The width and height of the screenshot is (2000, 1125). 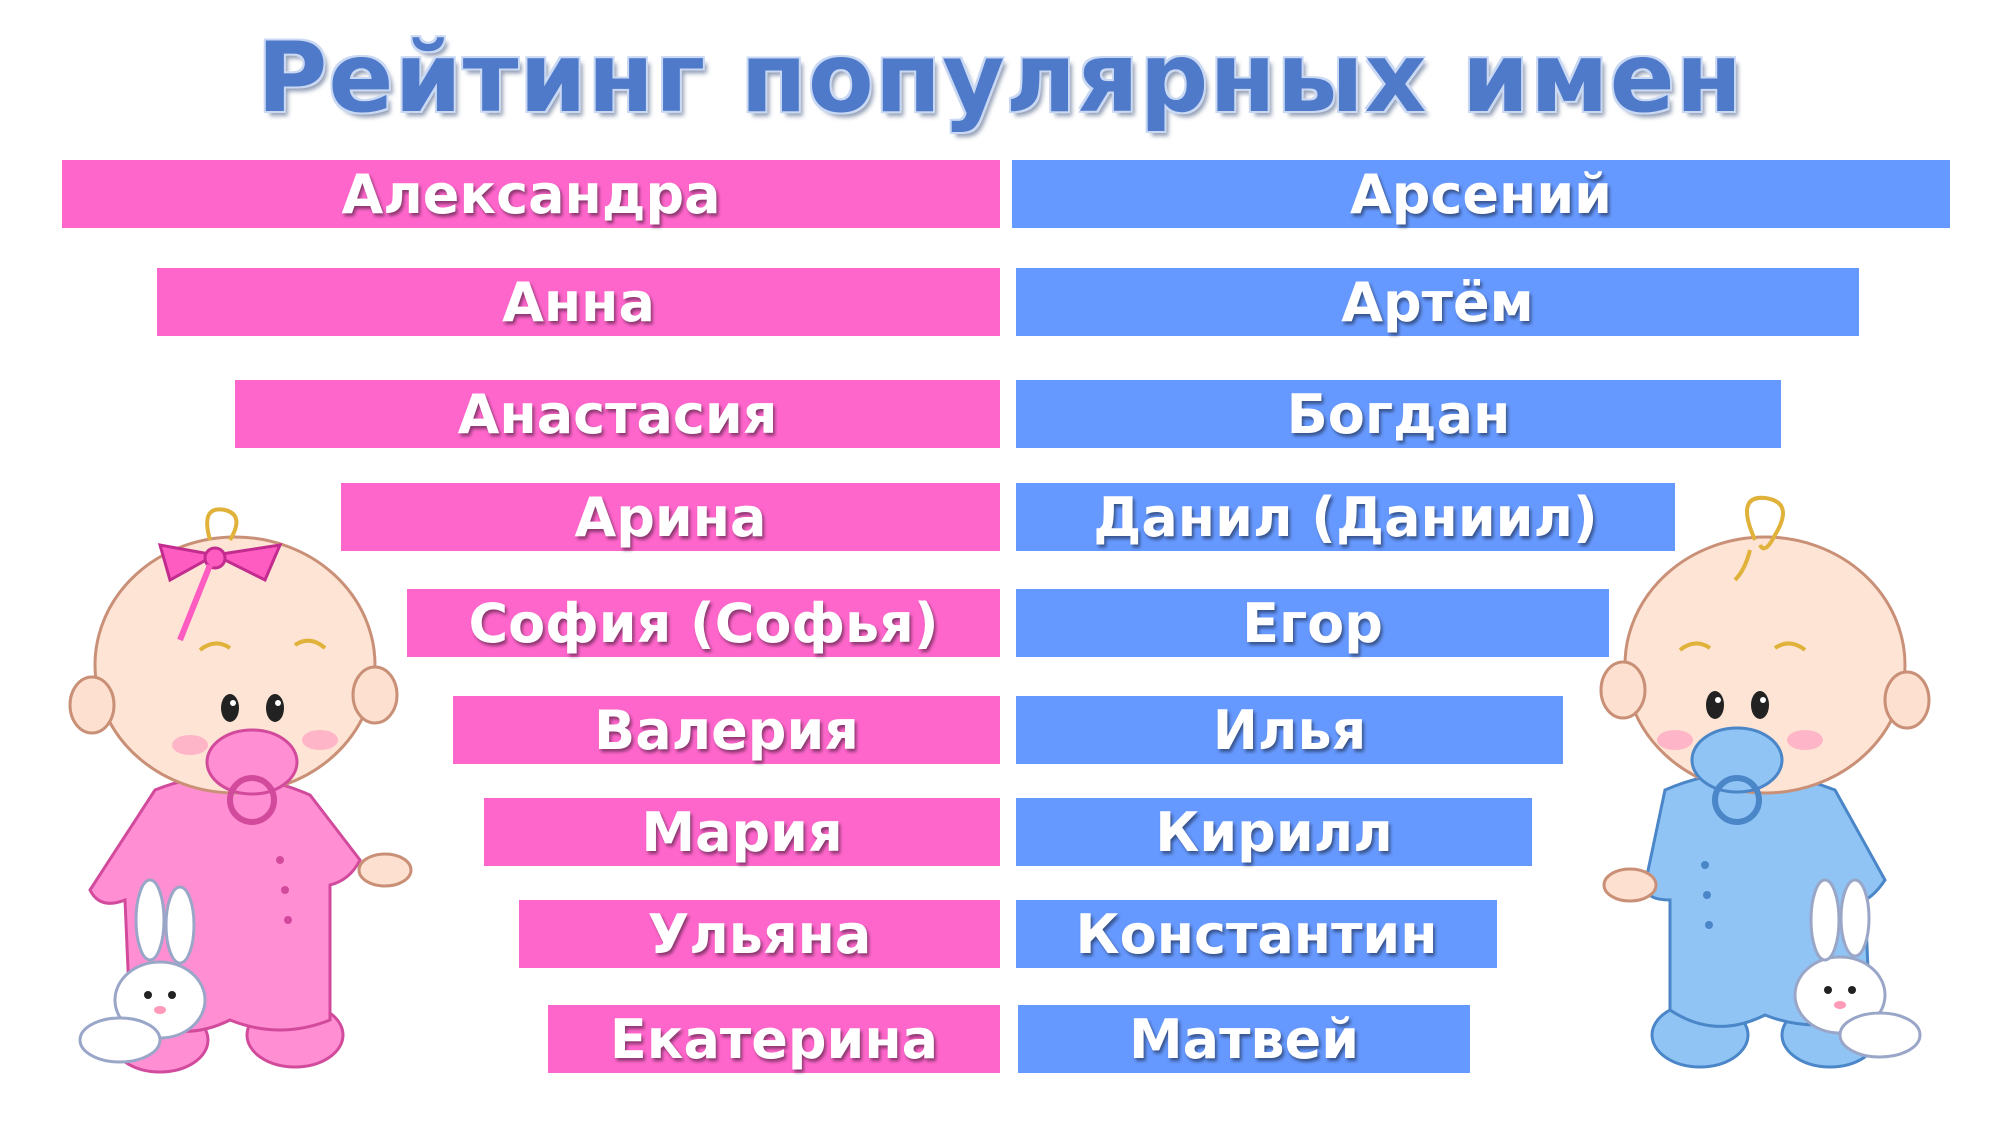 I want to click on girl-name-bar: Валерия, so click(x=726, y=730).